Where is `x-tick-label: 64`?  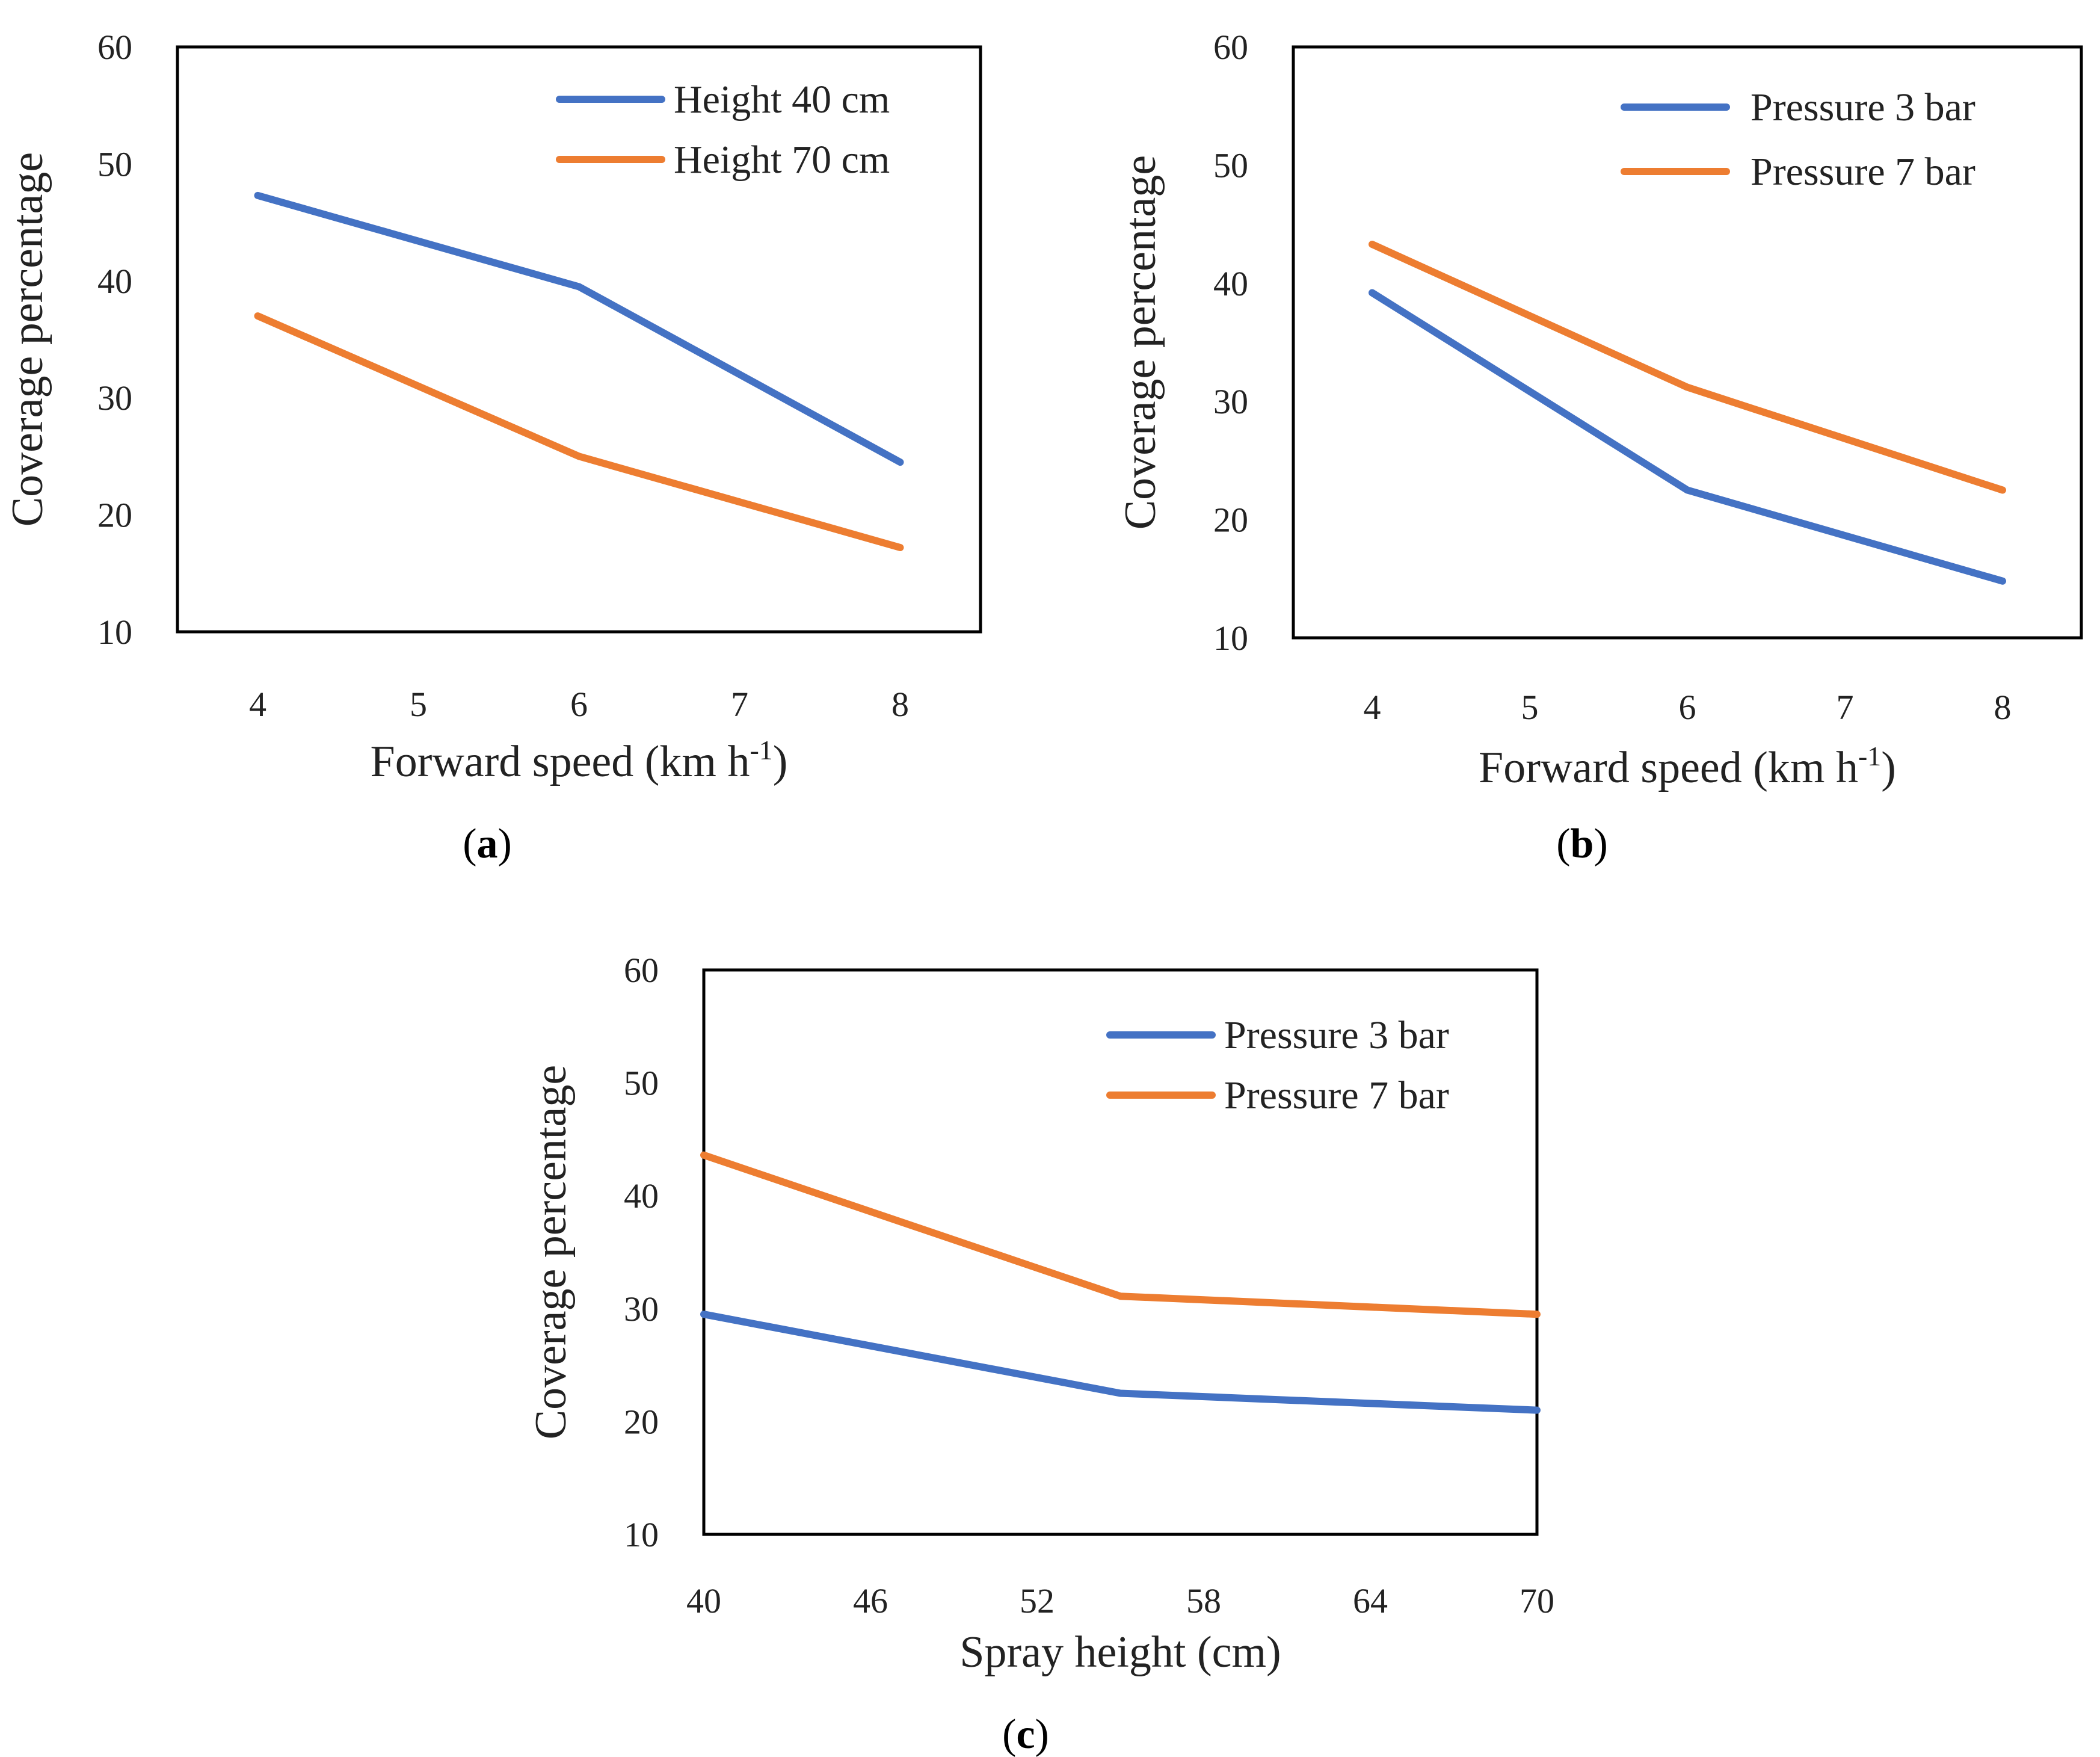
x-tick-label: 64 is located at coordinates (1370, 1600).